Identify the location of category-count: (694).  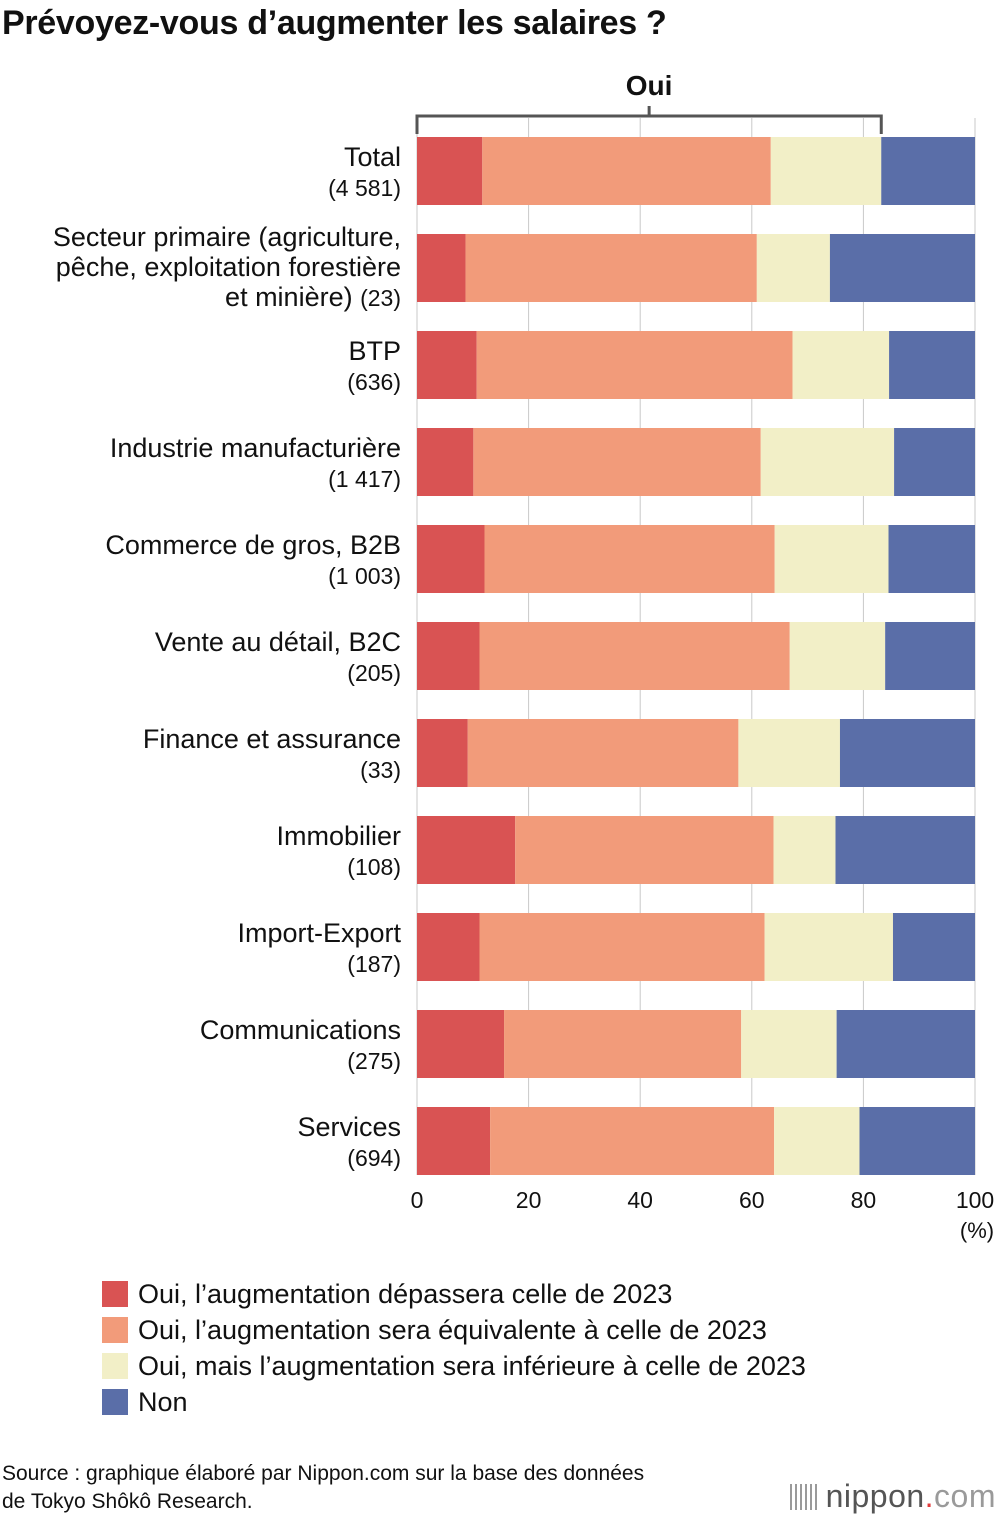
(374, 1158).